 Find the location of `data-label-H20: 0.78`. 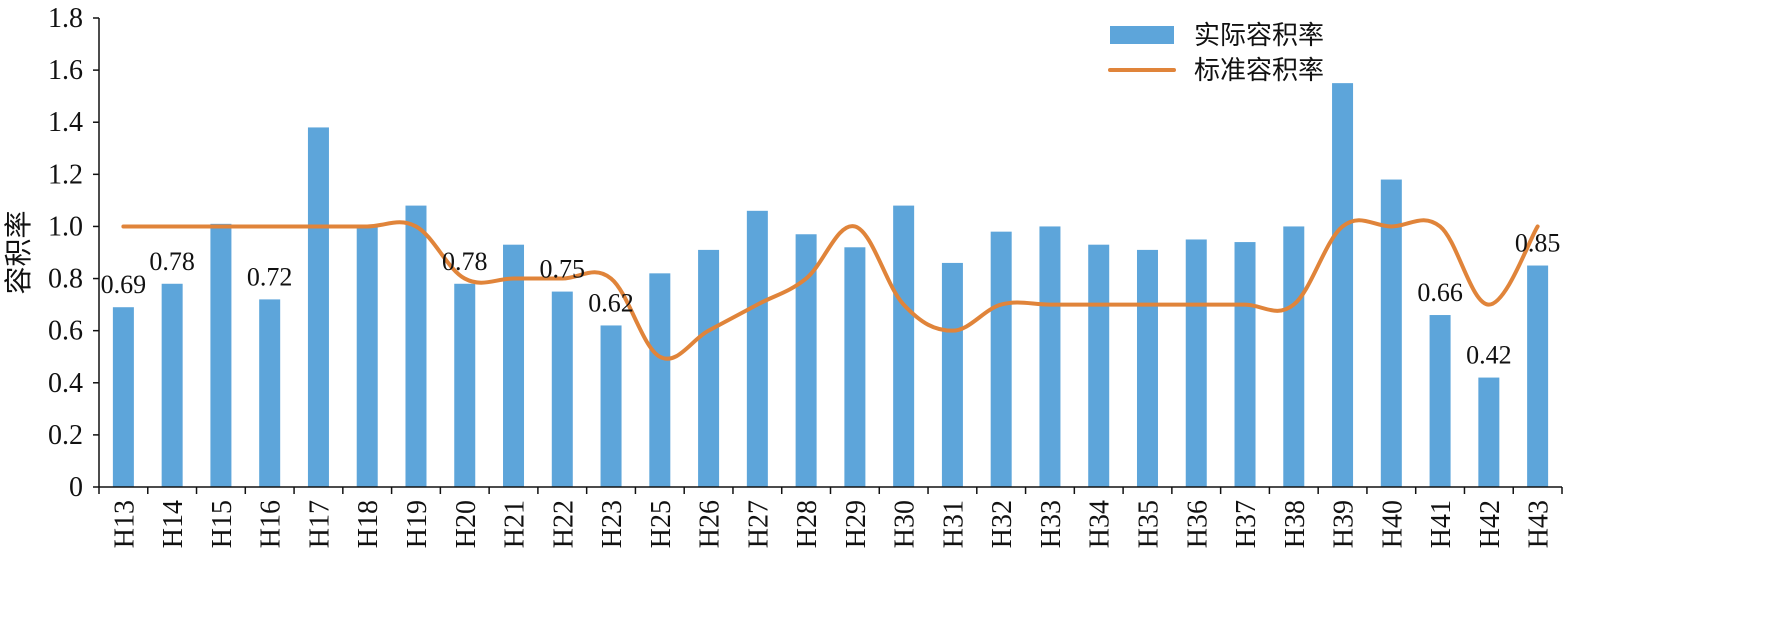

data-label-H20: 0.78 is located at coordinates (465, 261).